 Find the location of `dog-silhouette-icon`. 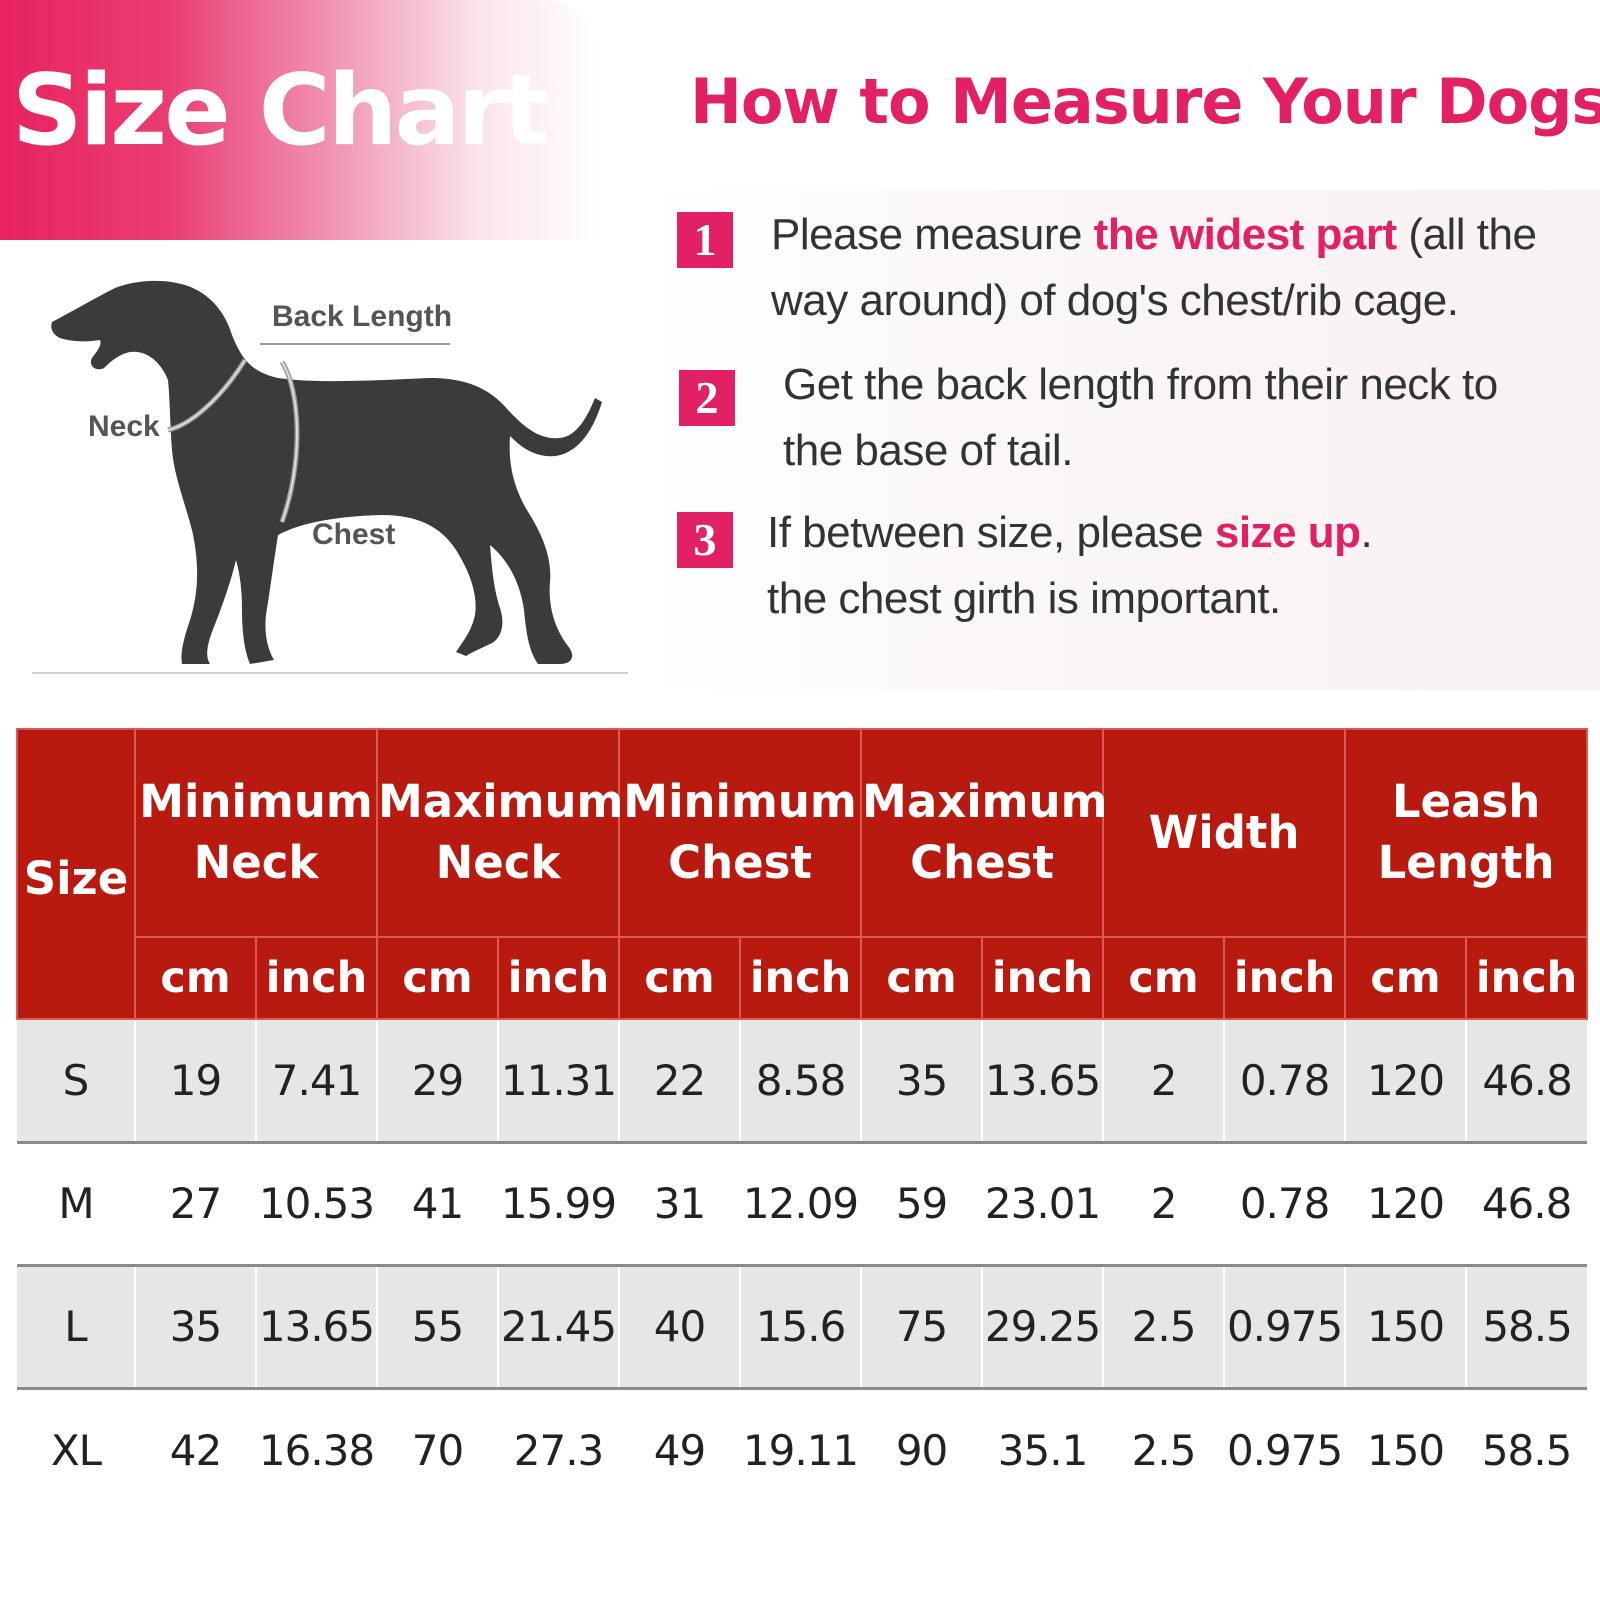

dog-silhouette-icon is located at coordinates (330, 477).